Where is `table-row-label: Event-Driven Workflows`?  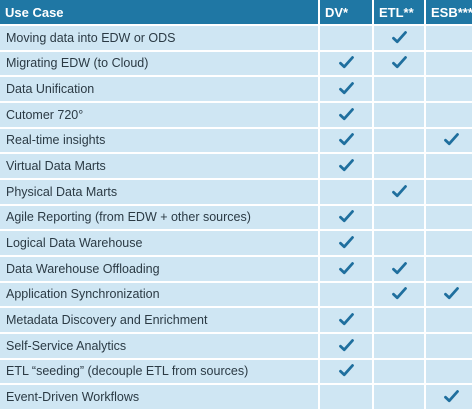 table-row-label: Event-Driven Workflows is located at coordinates (159, 397).